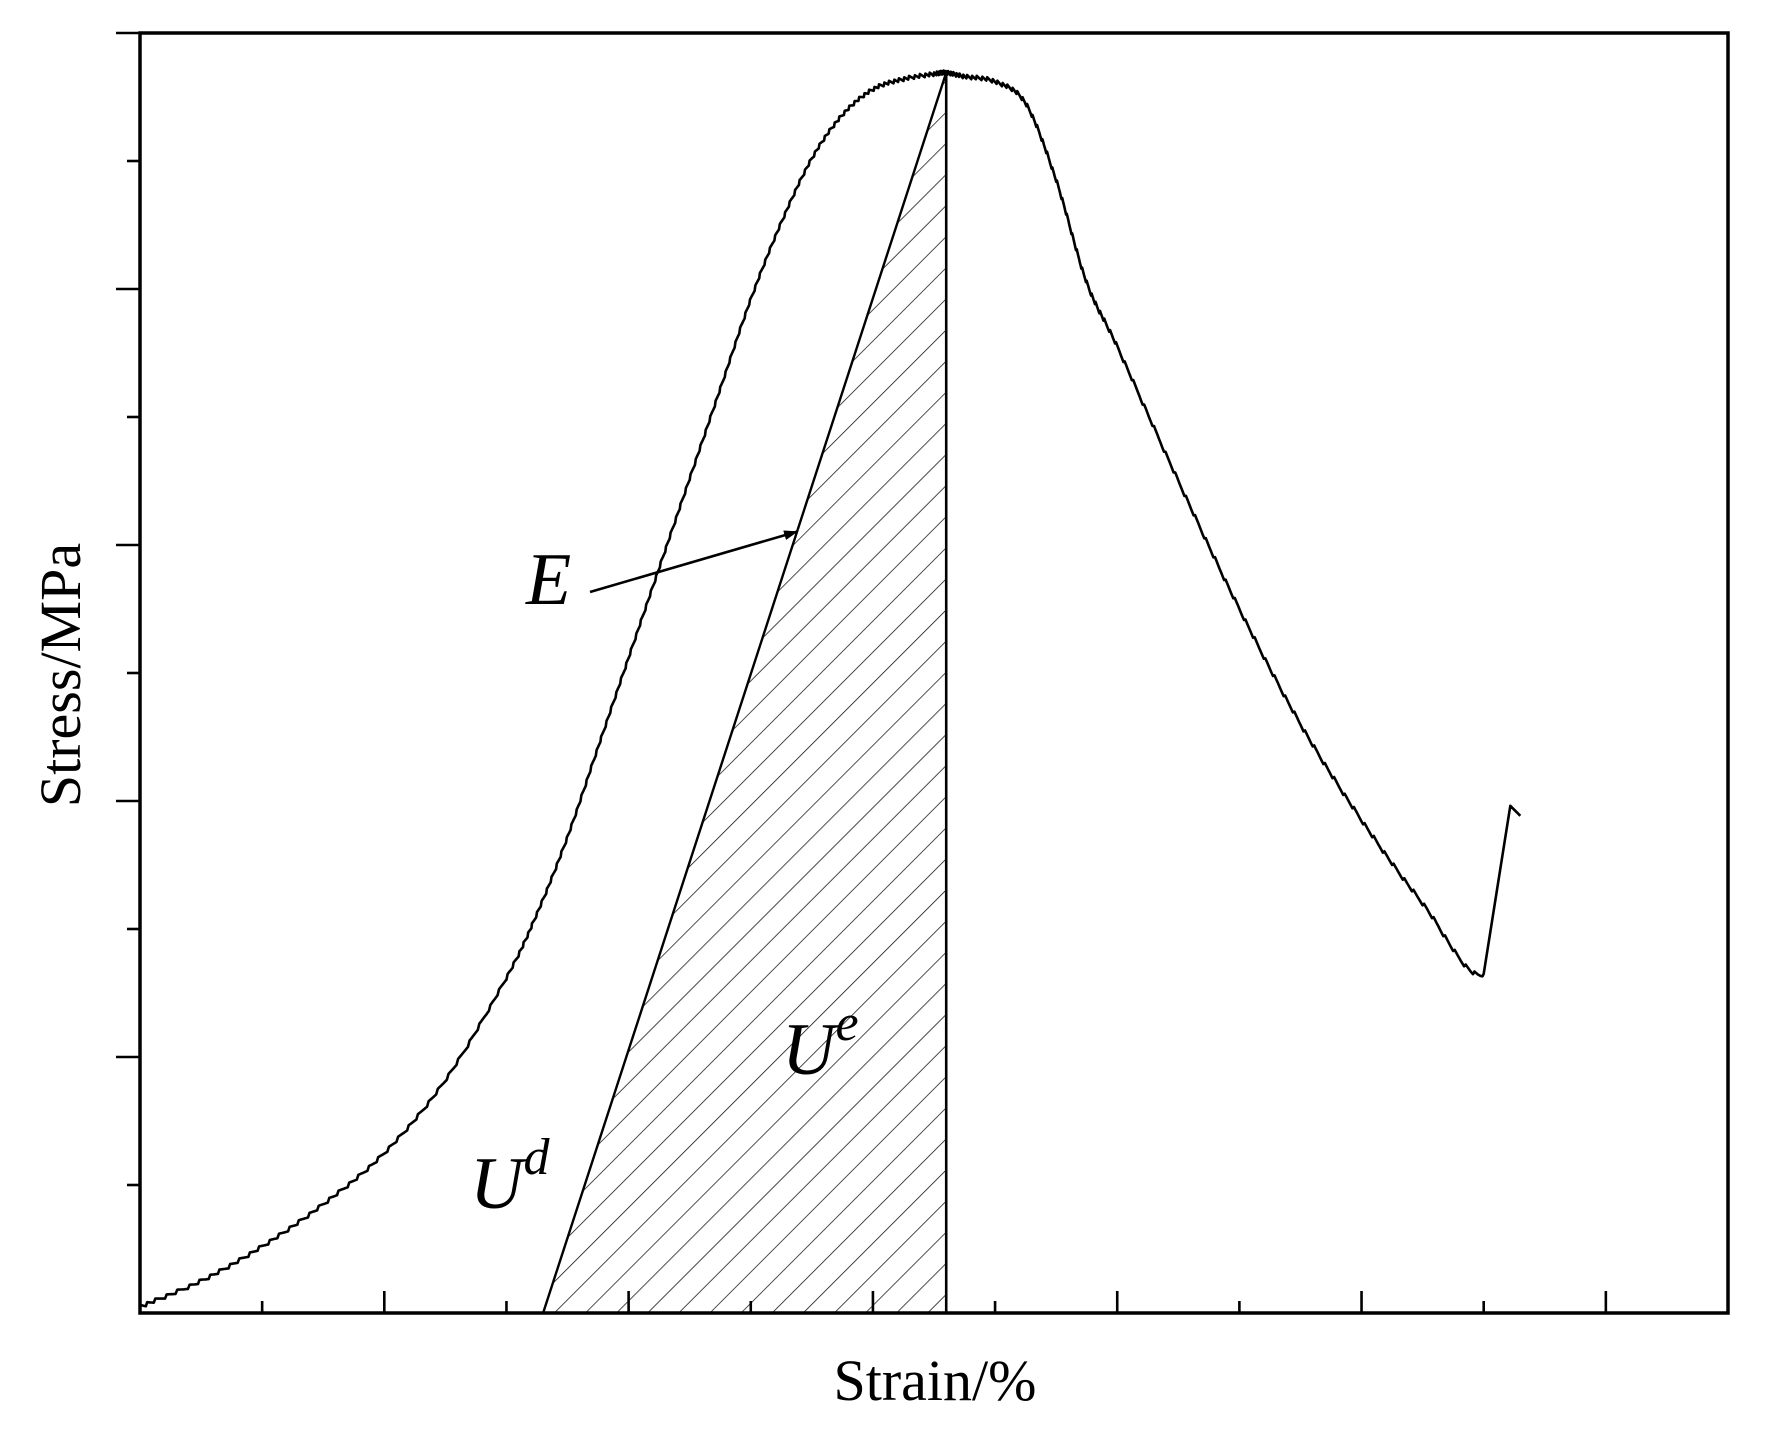  Describe the element at coordinates (536, 1157) in the screenshot. I see `annotation-ud-sup: d` at that location.